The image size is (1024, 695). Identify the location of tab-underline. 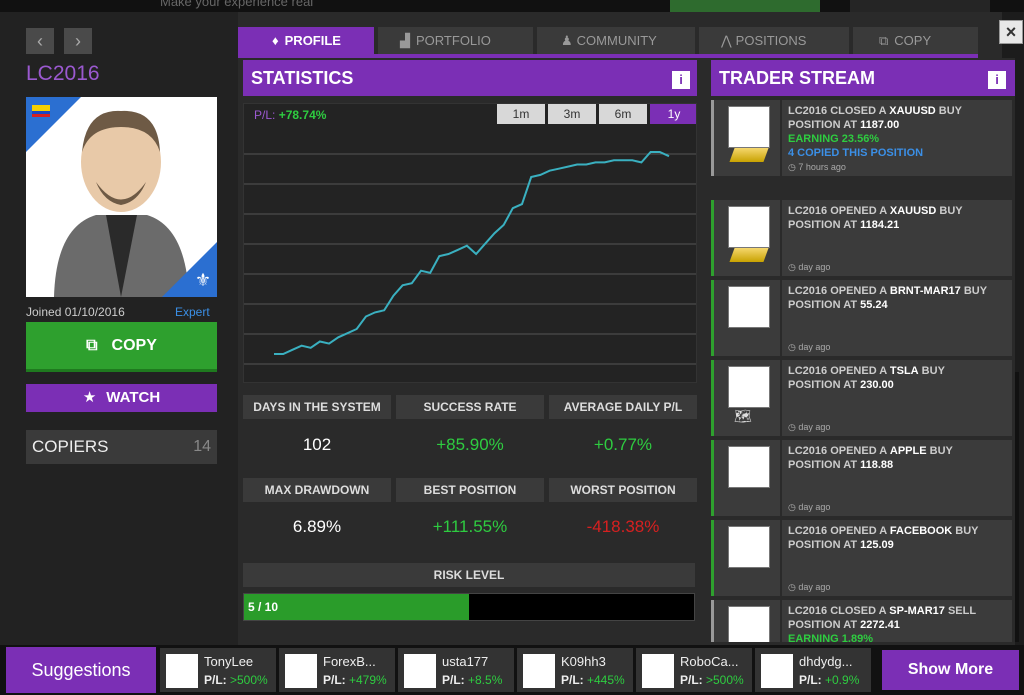
(608, 56).